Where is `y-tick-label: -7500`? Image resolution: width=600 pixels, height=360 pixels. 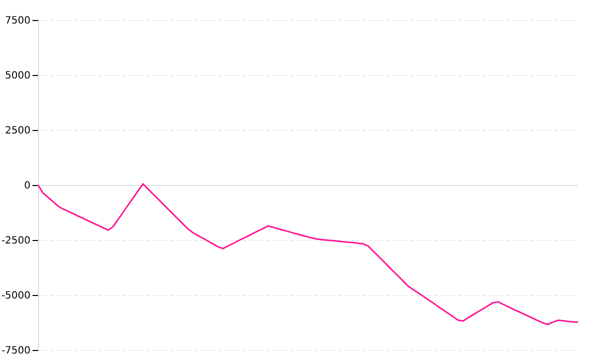
y-tick-label: -7500 is located at coordinates (15, 351).